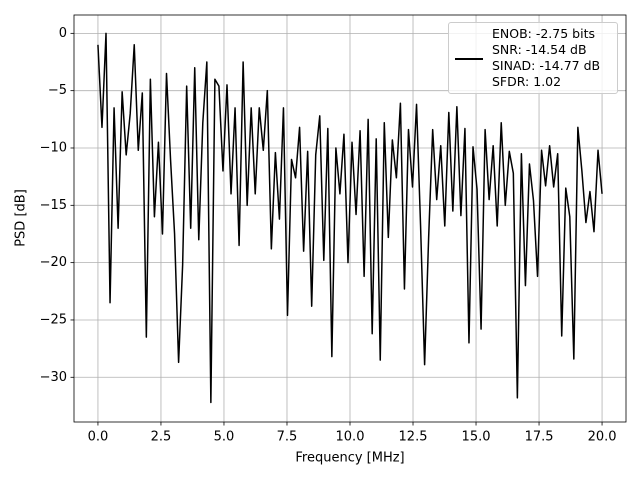  Describe the element at coordinates (287, 437) in the screenshot. I see `x-tick-label: 7.5` at that location.